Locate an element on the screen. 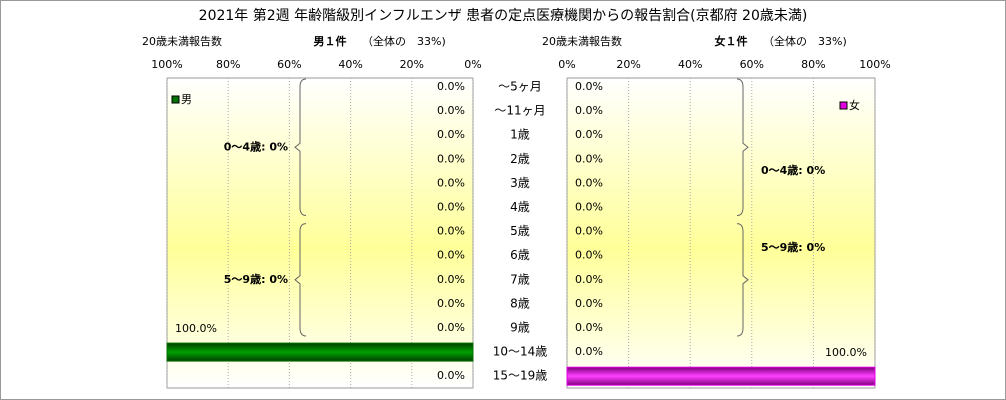  legend-label: 女 is located at coordinates (854, 105).